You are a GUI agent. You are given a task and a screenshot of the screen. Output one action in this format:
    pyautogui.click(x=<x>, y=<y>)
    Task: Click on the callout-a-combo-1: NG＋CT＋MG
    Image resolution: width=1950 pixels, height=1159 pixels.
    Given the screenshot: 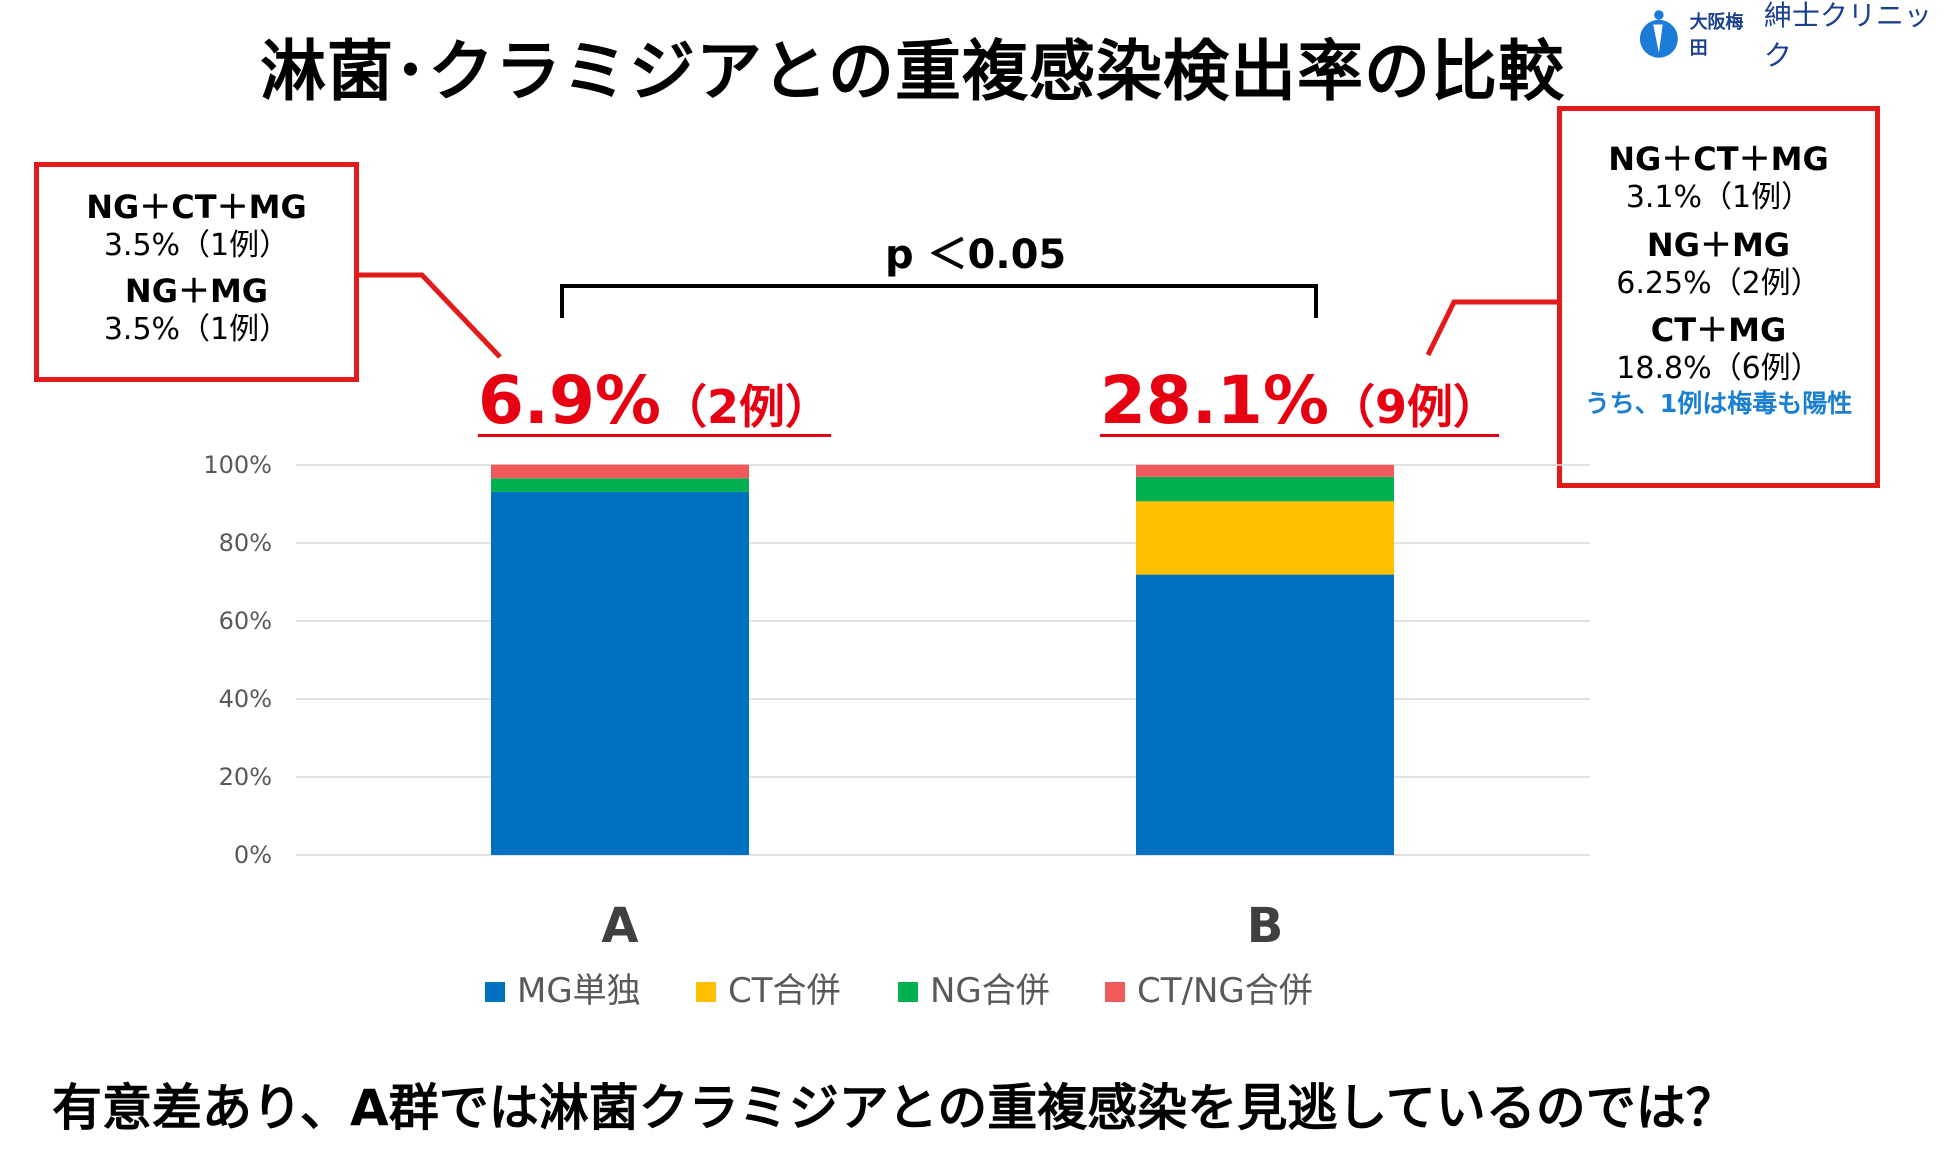 What is the action you would take?
    pyautogui.click(x=196, y=207)
    